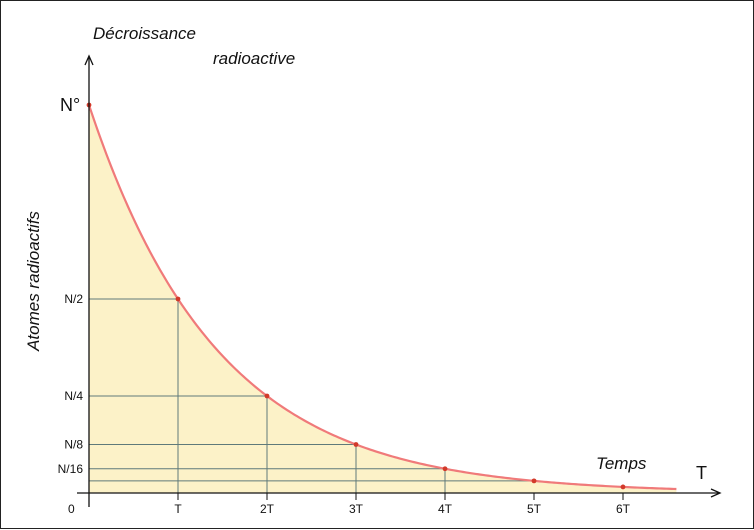 The image size is (754, 530). I want to click on y-tick-label: N/8, so click(73, 445).